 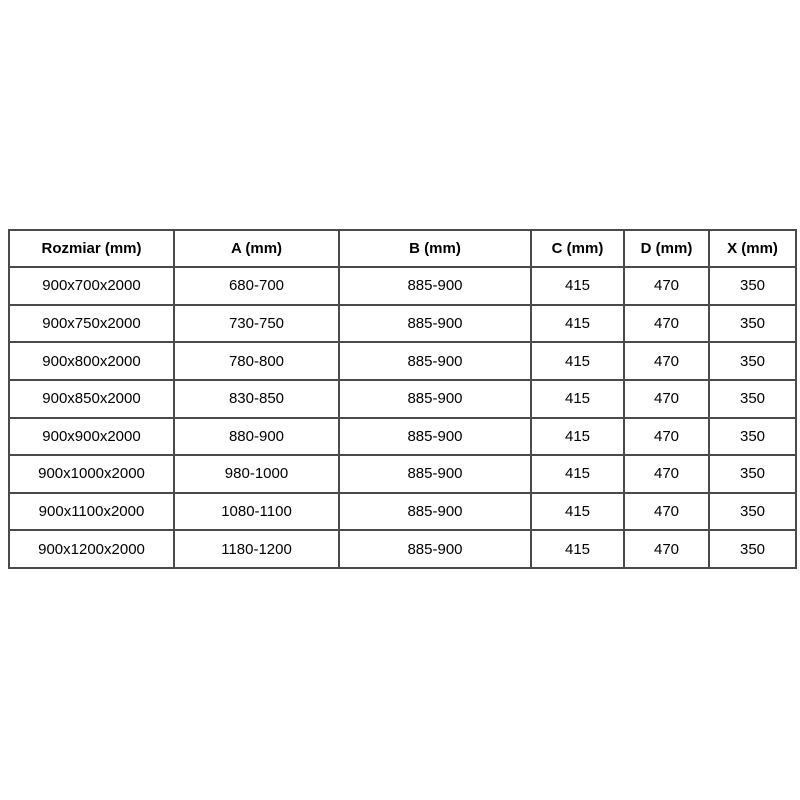 What do you see at coordinates (91, 398) in the screenshot?
I see `table-cell-rozmiar: 900x850x2000` at bounding box center [91, 398].